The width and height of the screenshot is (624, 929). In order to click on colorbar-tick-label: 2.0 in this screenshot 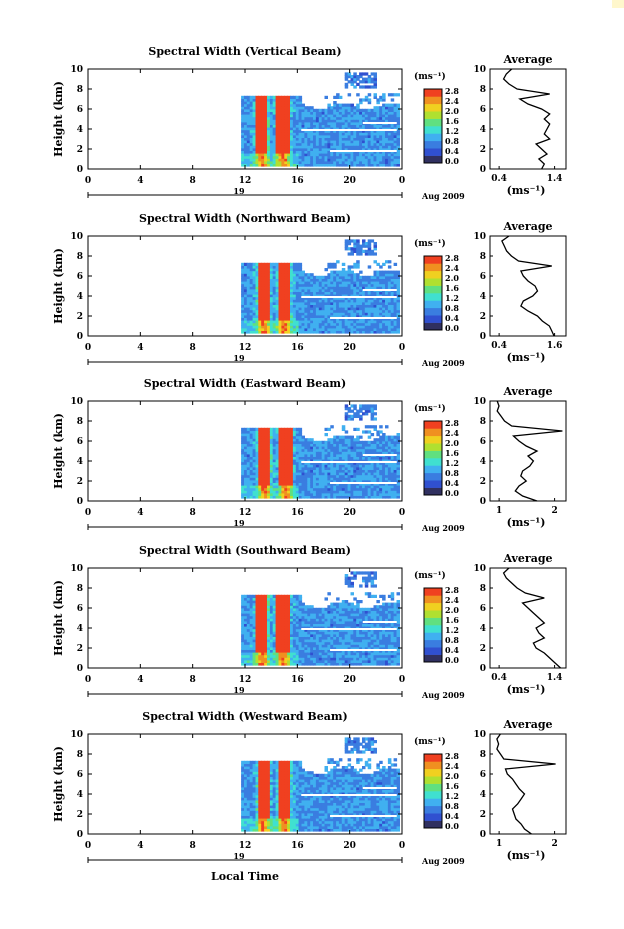, I will do `click(452, 111)`.